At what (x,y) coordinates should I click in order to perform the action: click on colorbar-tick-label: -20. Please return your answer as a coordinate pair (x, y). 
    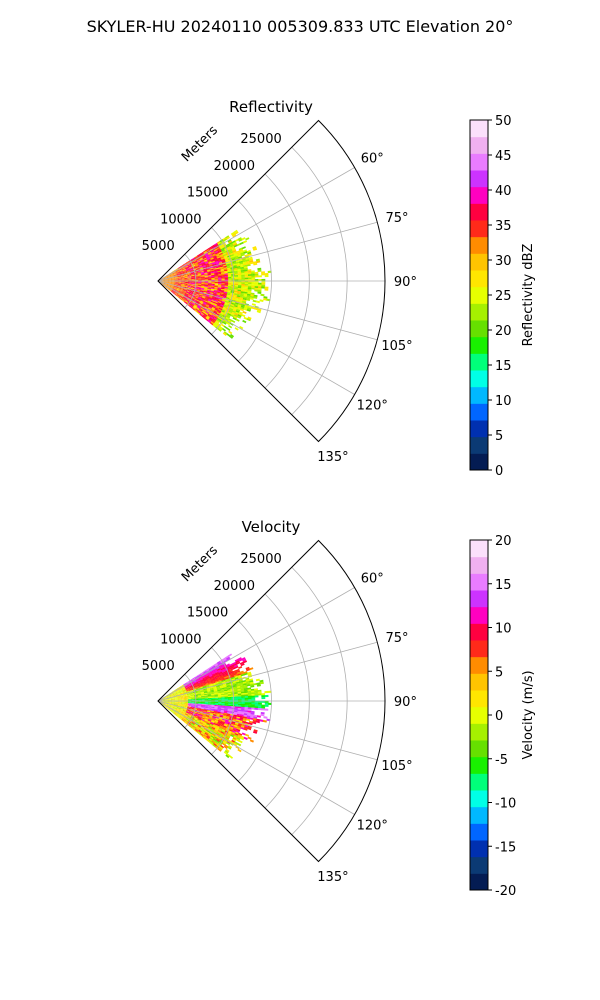
    Looking at the image, I should click on (505, 891).